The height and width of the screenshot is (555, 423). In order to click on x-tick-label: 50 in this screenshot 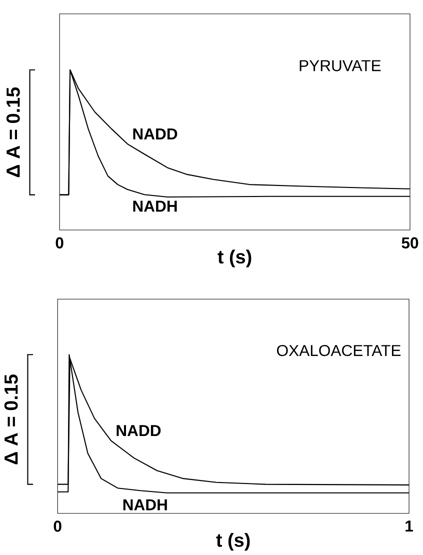, I will do `click(410, 242)`.